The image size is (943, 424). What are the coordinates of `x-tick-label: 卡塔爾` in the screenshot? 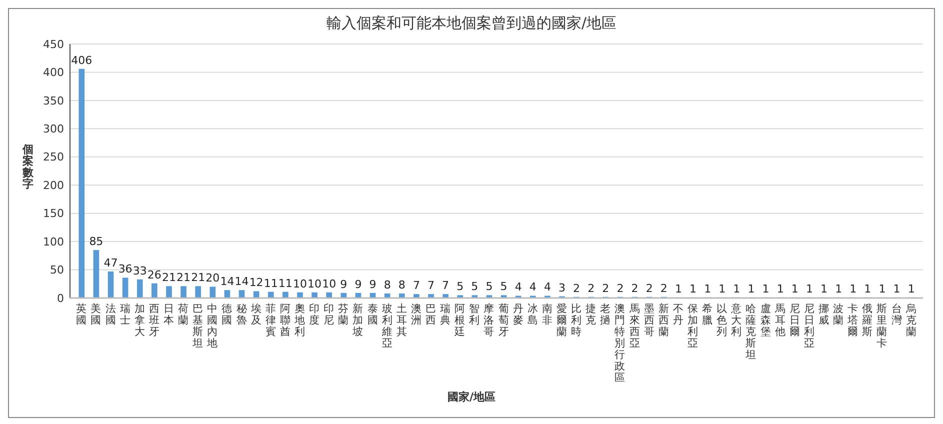 It's located at (852, 320).